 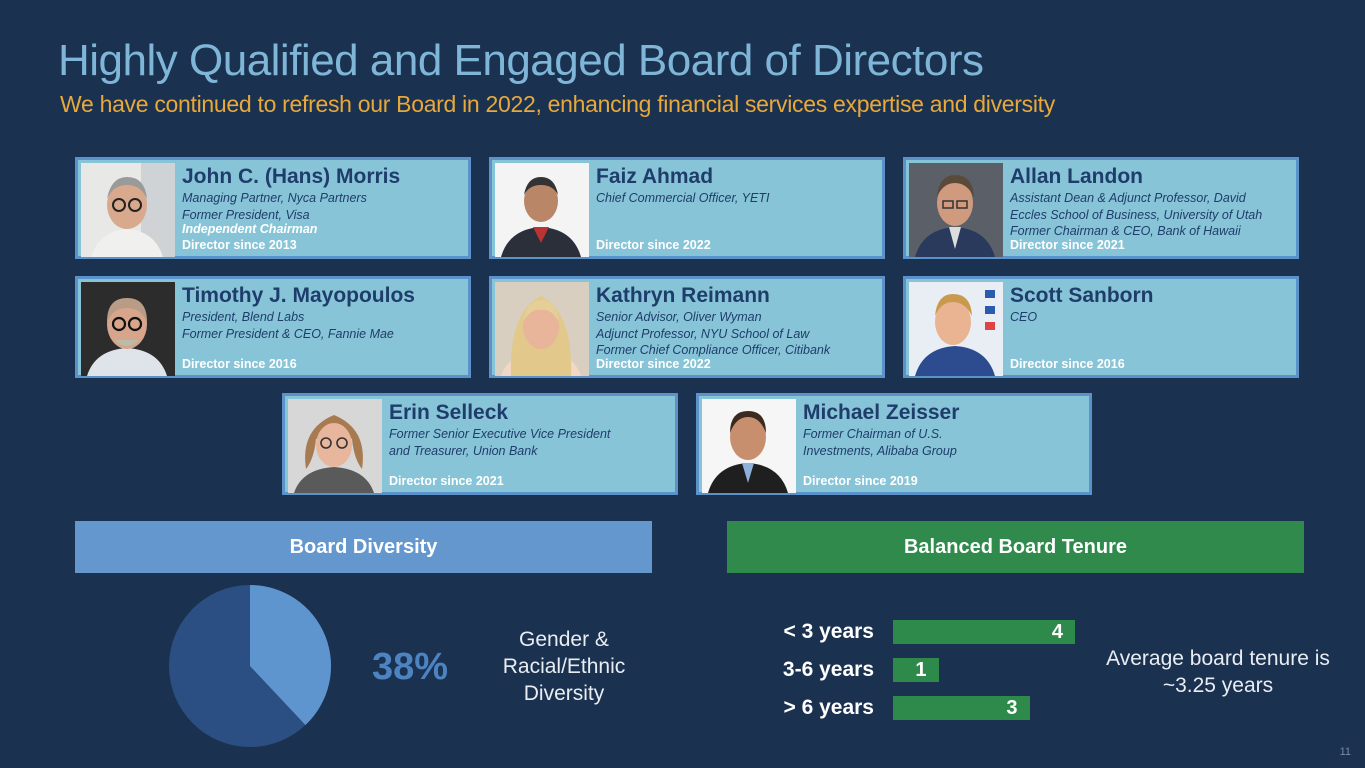 What do you see at coordinates (246, 214) in the screenshot?
I see `director-role: Former President, Visa` at bounding box center [246, 214].